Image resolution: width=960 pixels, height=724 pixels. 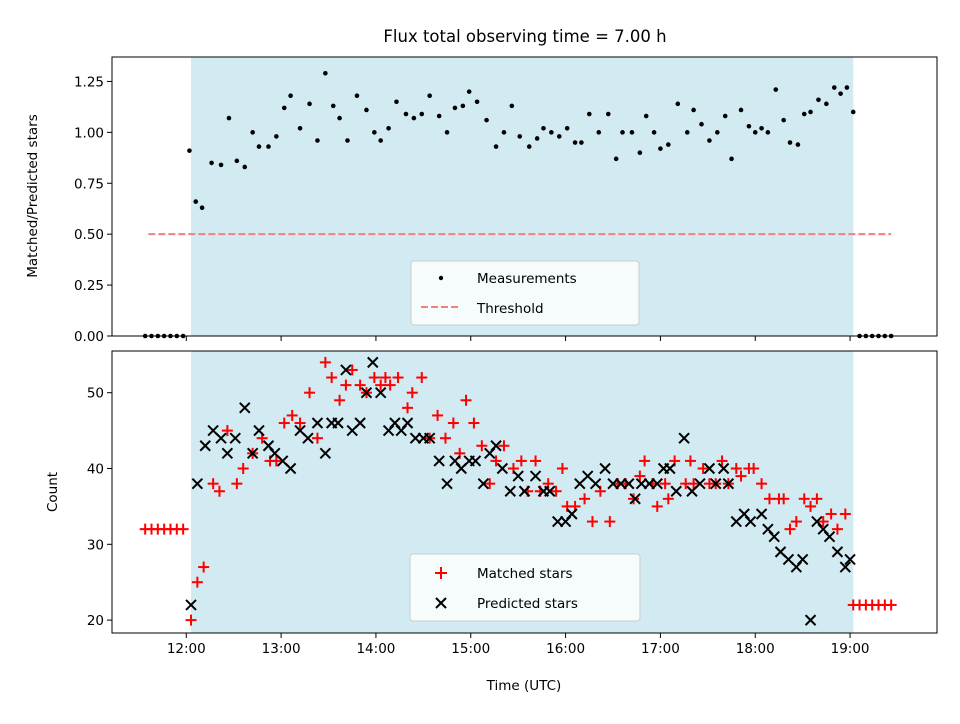 What do you see at coordinates (89, 82) in the screenshot?
I see `top-y-tick-label: 1.25` at bounding box center [89, 82].